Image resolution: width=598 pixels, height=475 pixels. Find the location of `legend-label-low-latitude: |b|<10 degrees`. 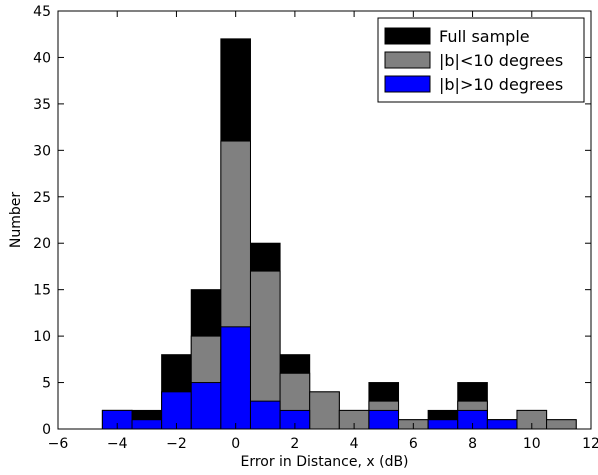

legend-label-low-latitude: |b|<10 degrees is located at coordinates (501, 60).